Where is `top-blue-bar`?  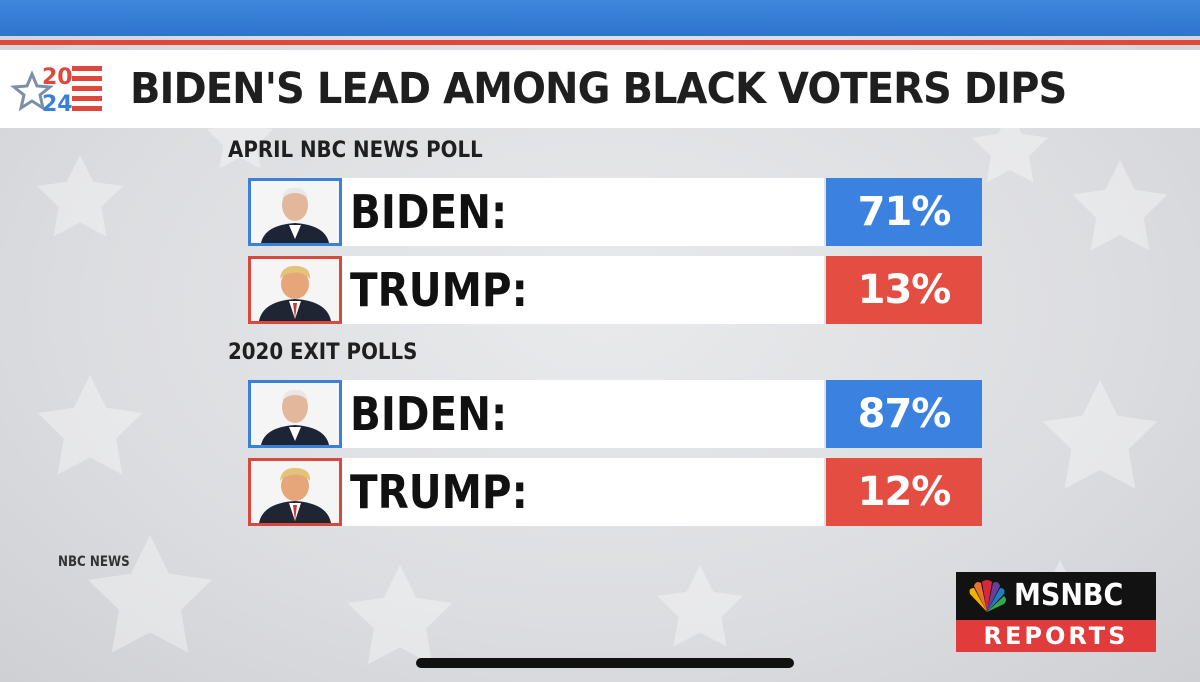 top-blue-bar is located at coordinates (600, 18).